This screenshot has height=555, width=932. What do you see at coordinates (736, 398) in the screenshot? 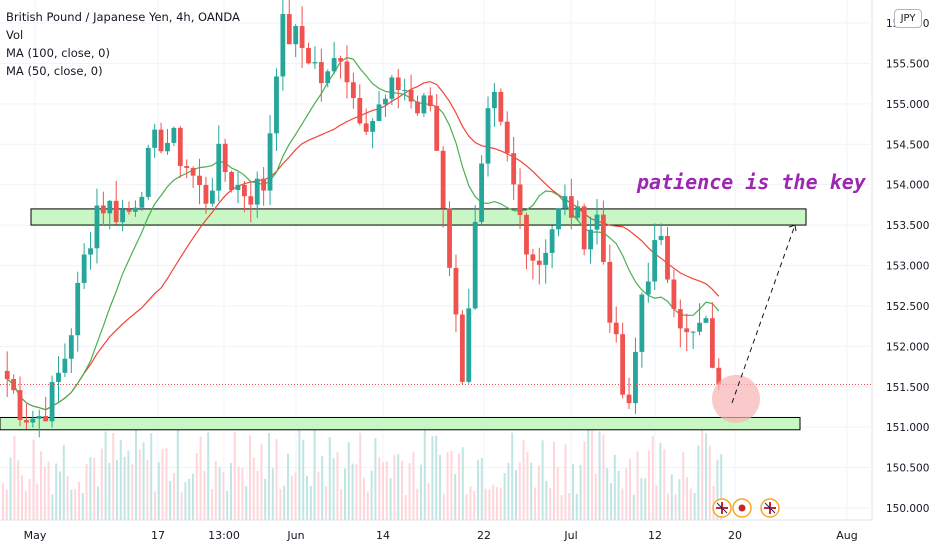
I see `target-highlight` at bounding box center [736, 398].